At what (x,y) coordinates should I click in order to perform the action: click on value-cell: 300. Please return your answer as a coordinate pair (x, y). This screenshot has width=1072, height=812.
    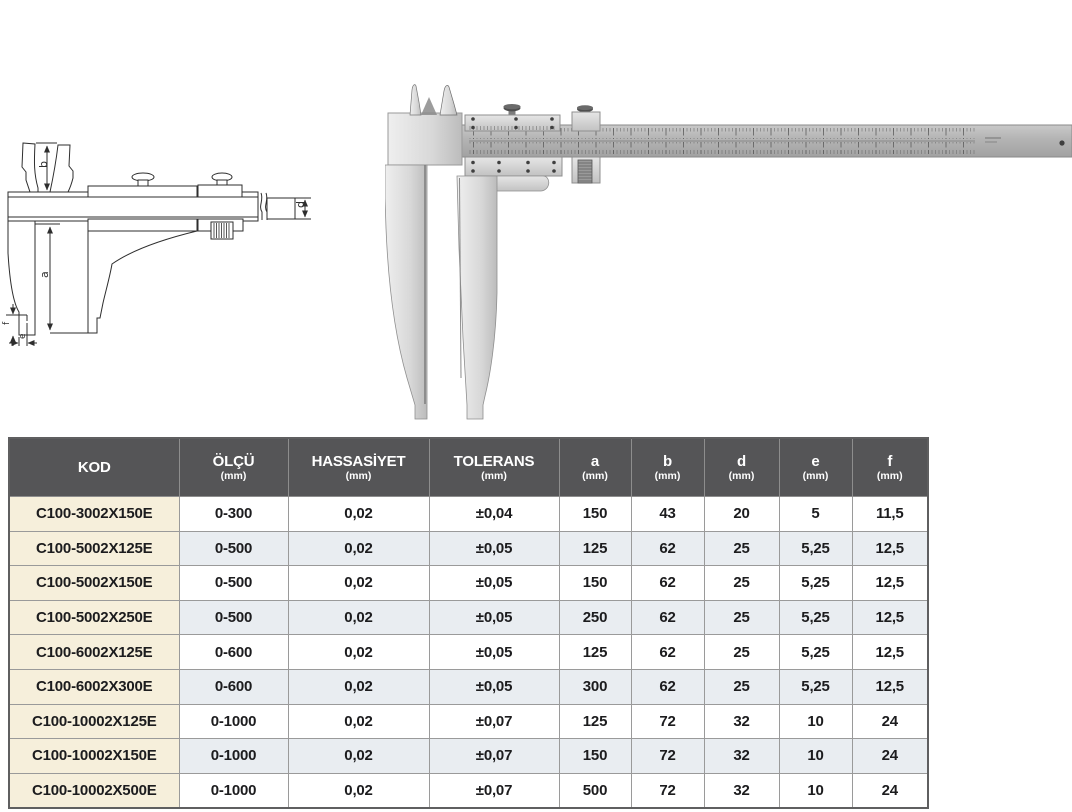
    Looking at the image, I should click on (595, 686).